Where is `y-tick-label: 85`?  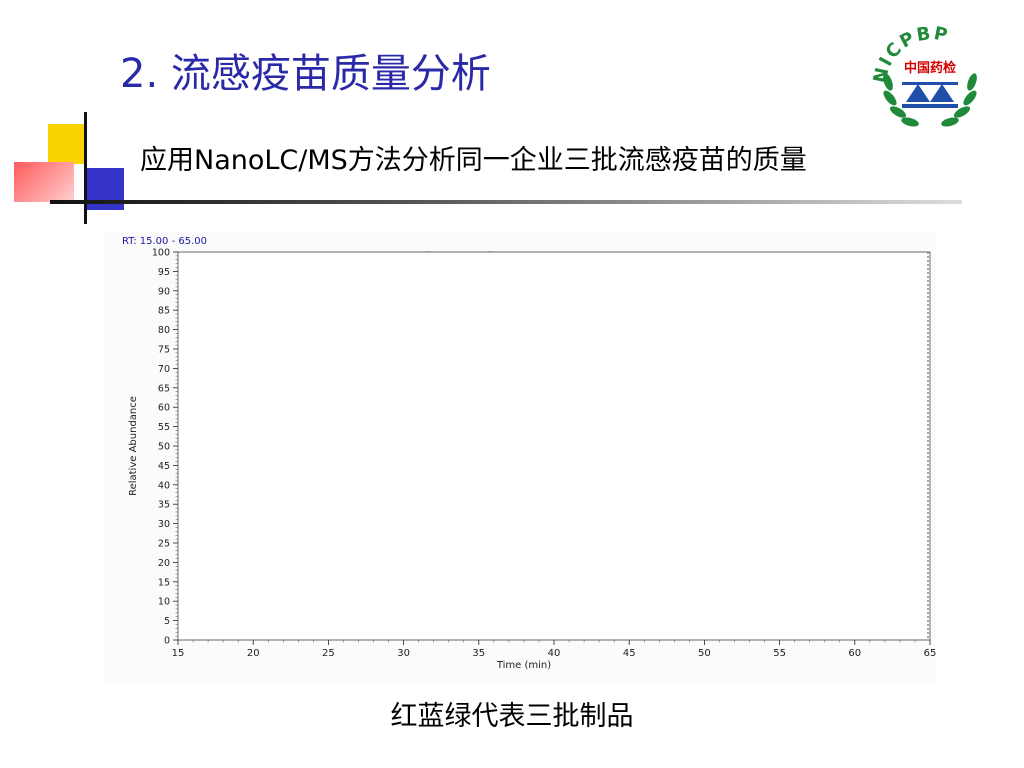
y-tick-label: 85 is located at coordinates (164, 311).